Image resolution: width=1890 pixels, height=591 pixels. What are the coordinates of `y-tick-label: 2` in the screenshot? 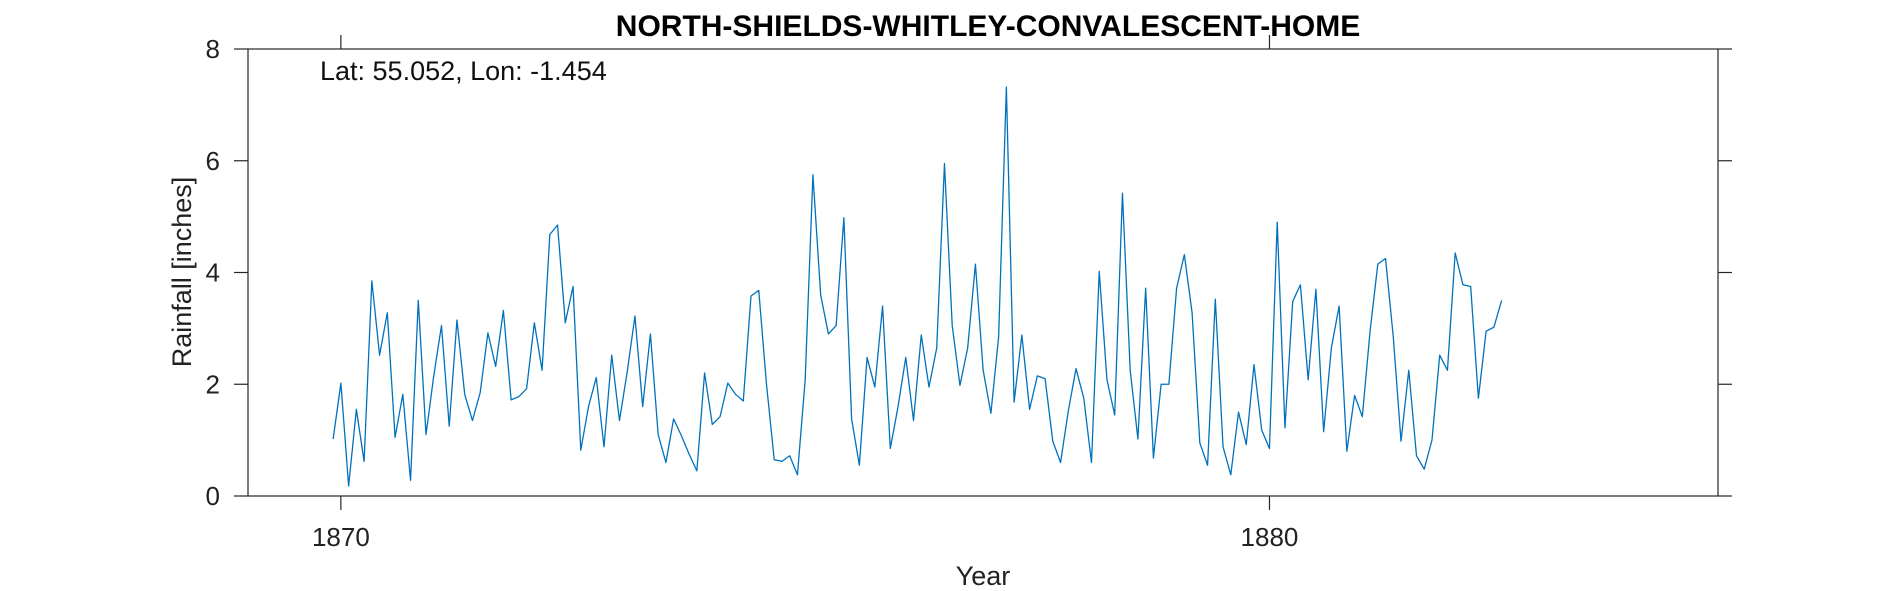 It's located at (213, 384).